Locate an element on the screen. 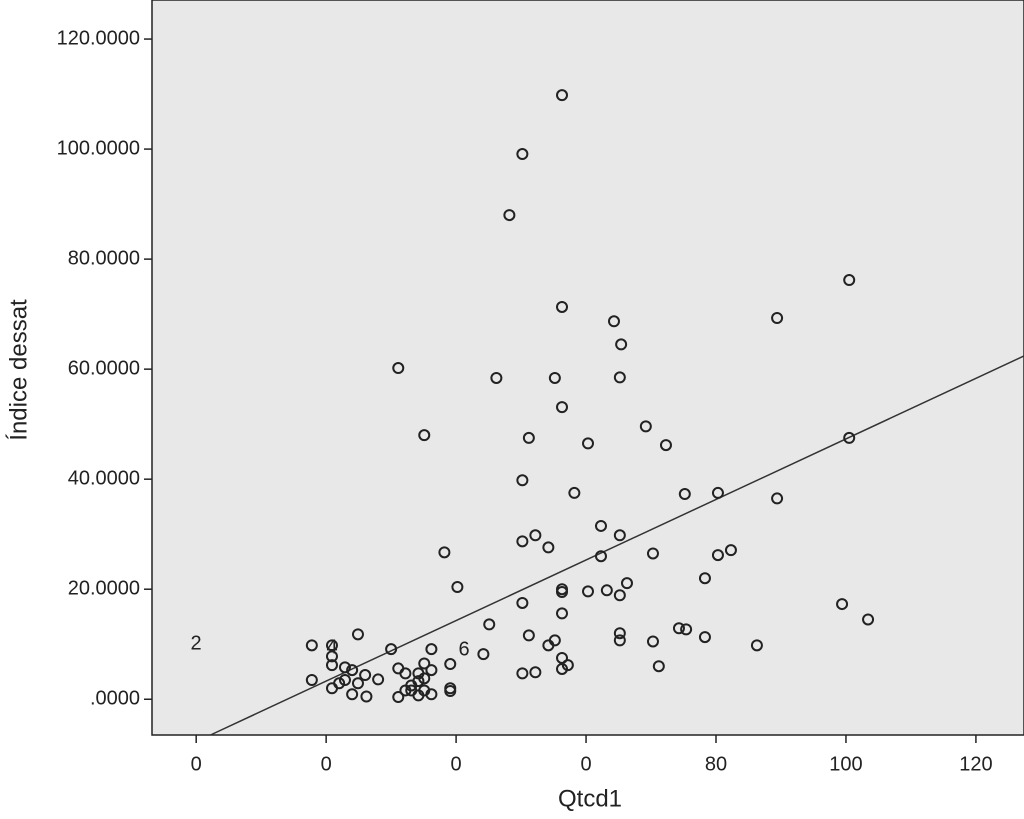 The height and width of the screenshot is (819, 1024). y-tick-label: 120.0000 is located at coordinates (98, 38).